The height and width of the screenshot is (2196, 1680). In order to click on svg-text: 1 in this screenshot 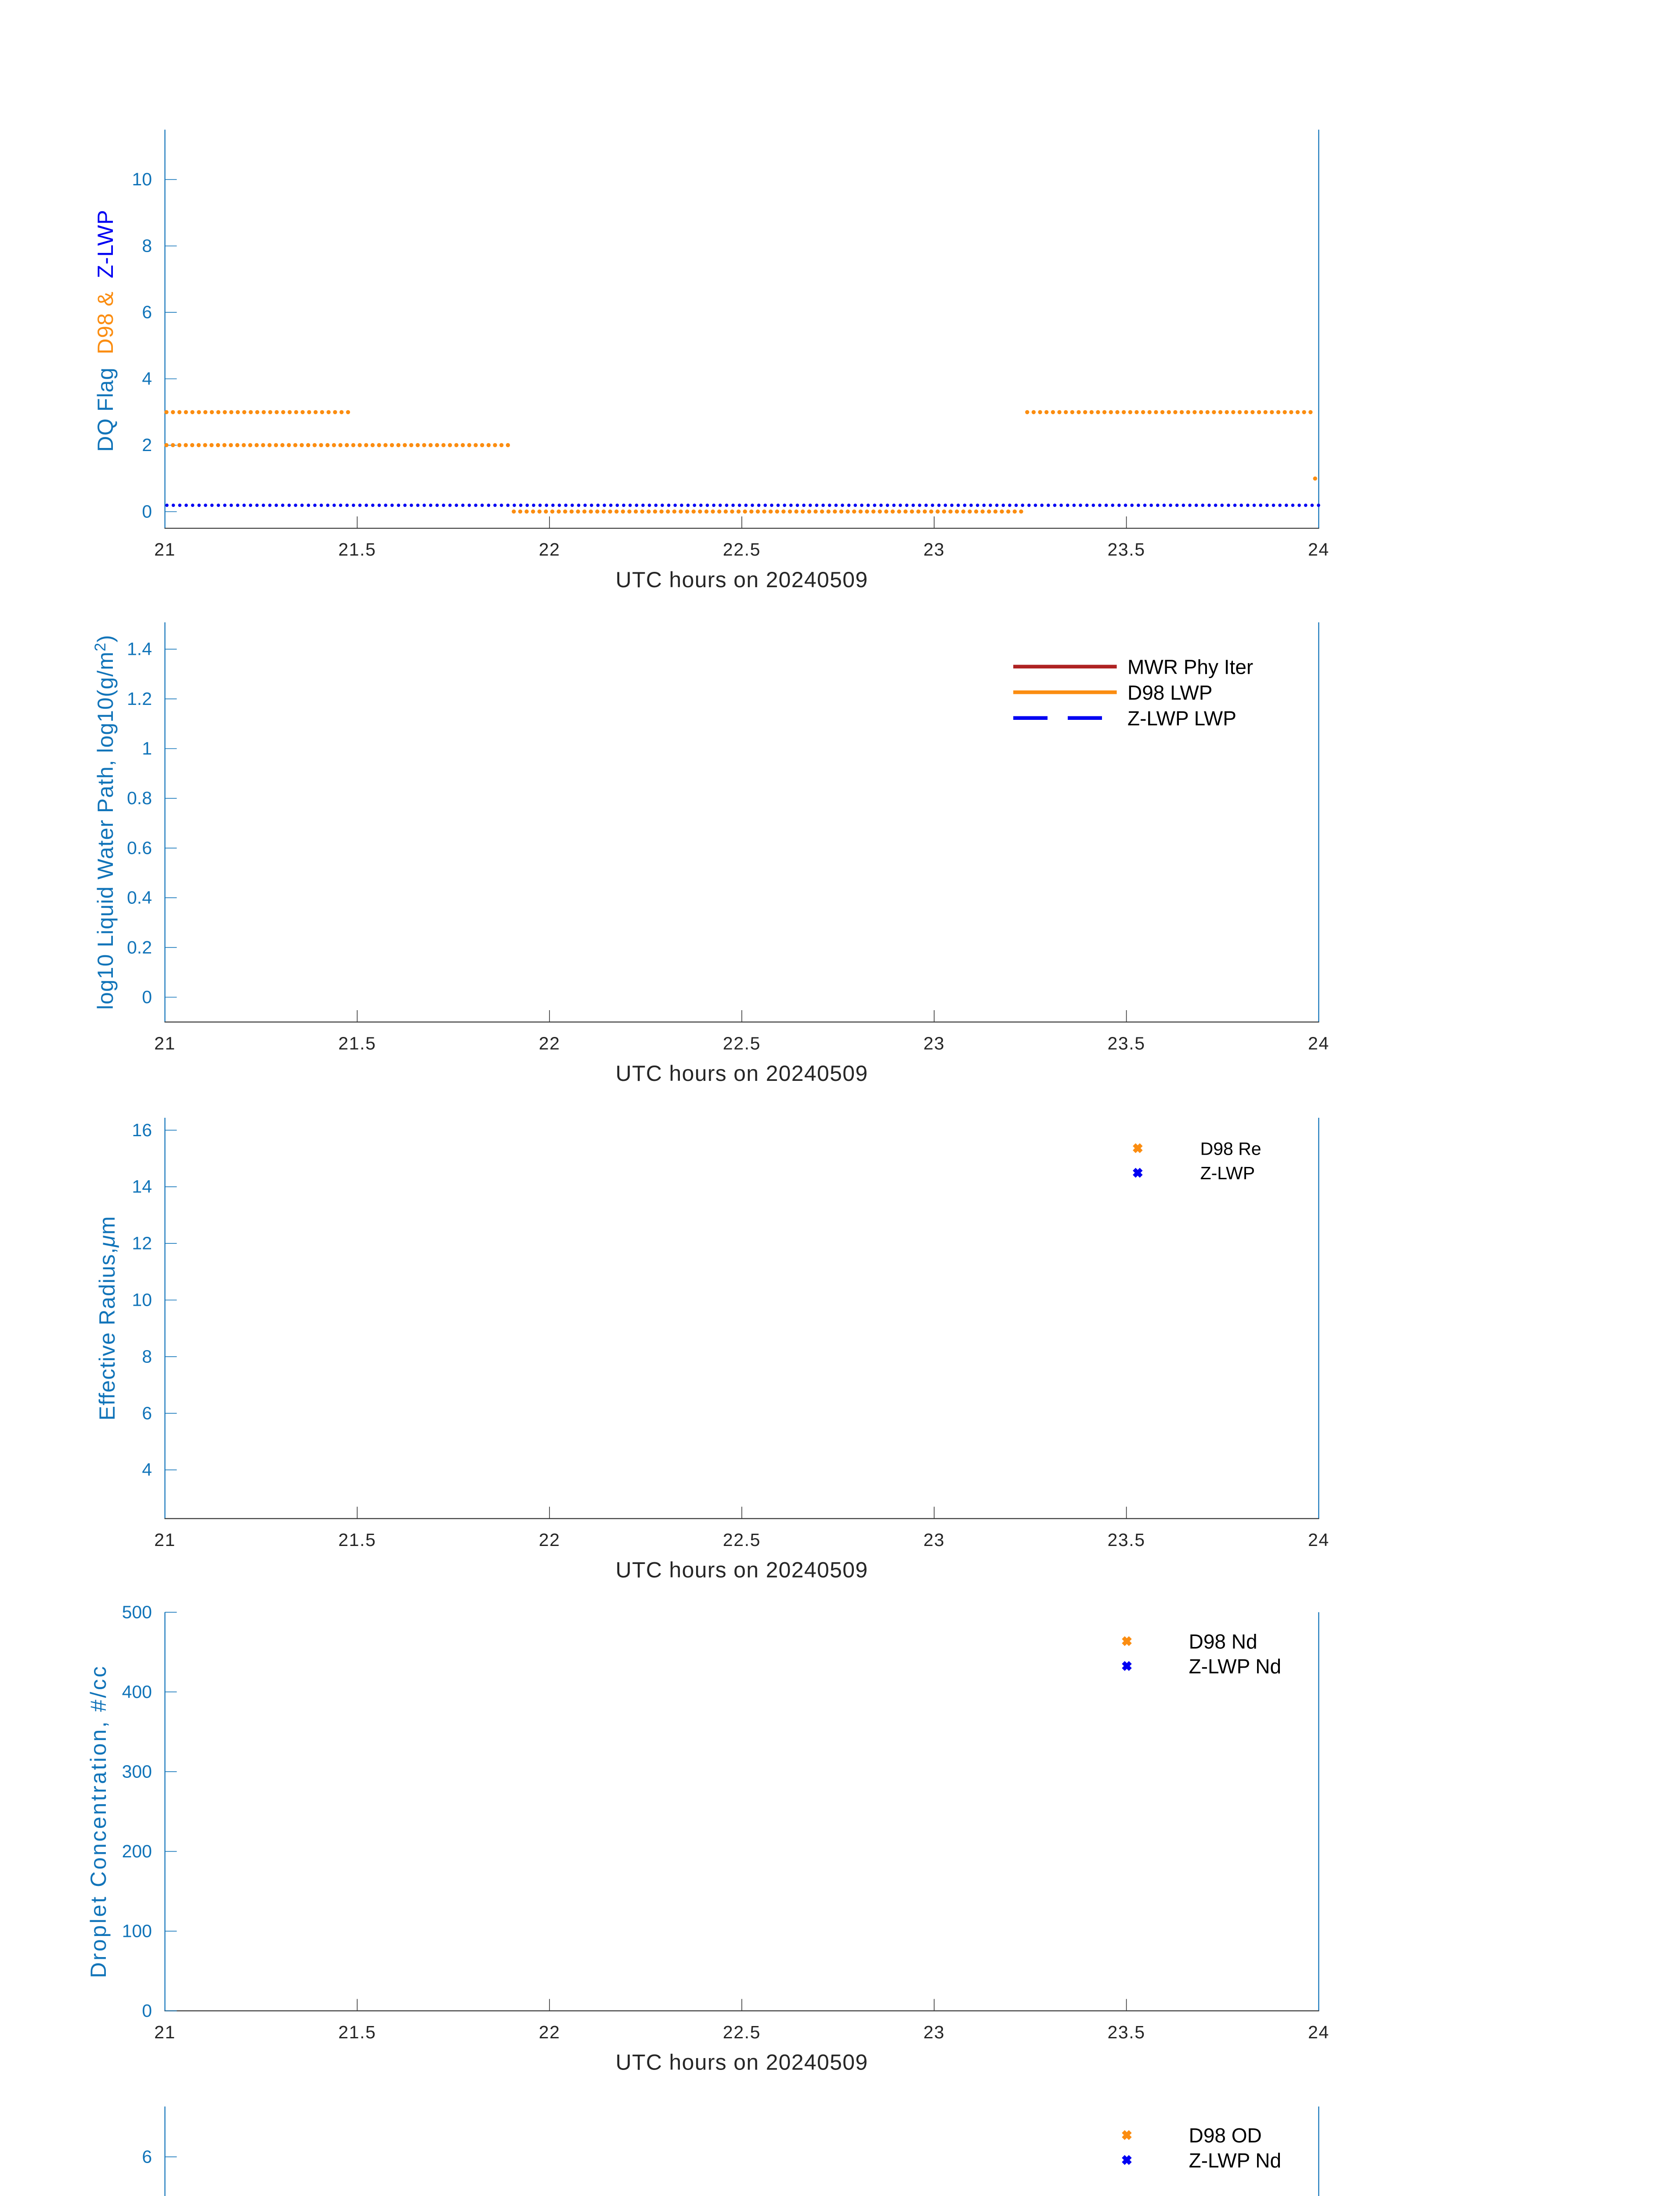, I will do `click(147, 748)`.